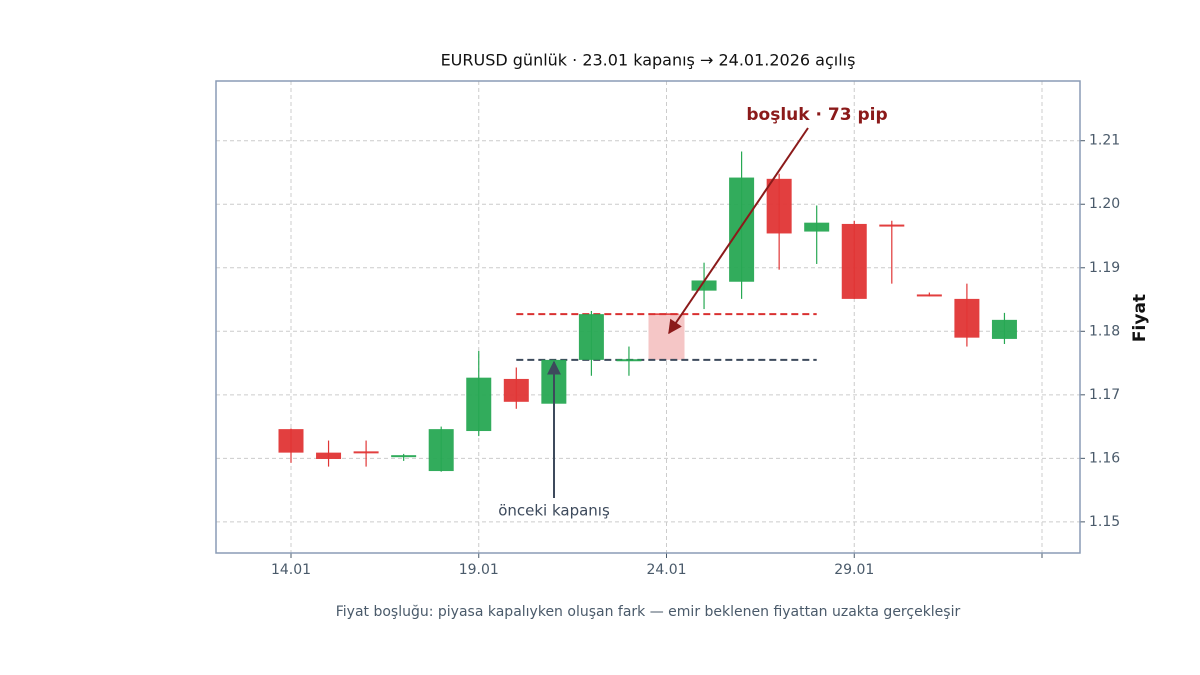 The width and height of the screenshot is (1200, 675). What do you see at coordinates (479, 570) in the screenshot?
I see `x-tick-label: 19.01` at bounding box center [479, 570].